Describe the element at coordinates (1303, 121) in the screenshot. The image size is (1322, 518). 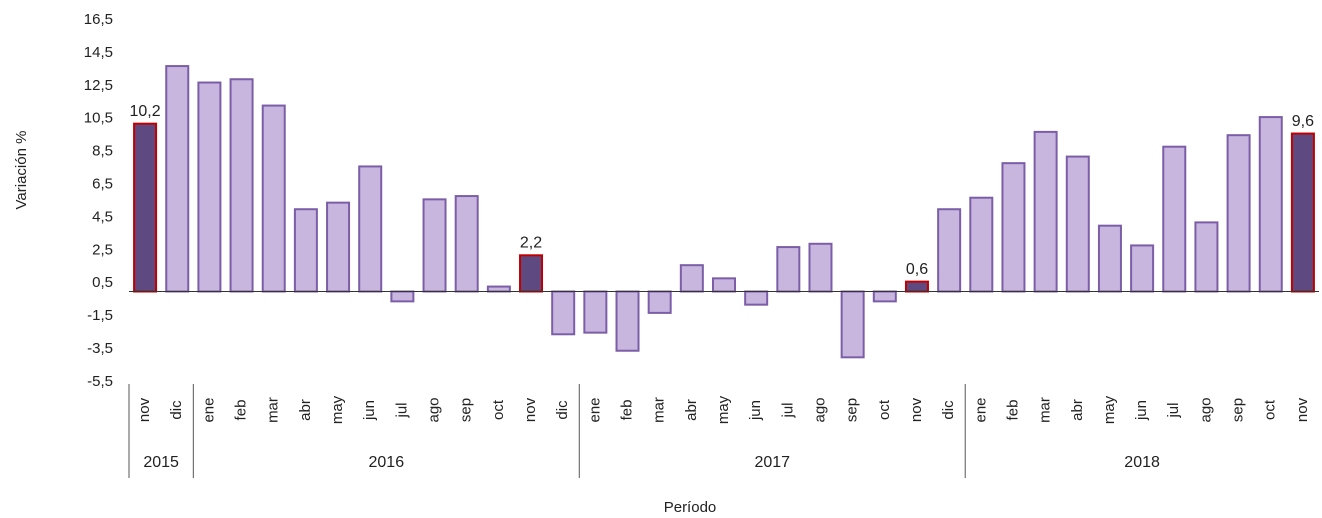
I see `value-label: 9,6` at that location.